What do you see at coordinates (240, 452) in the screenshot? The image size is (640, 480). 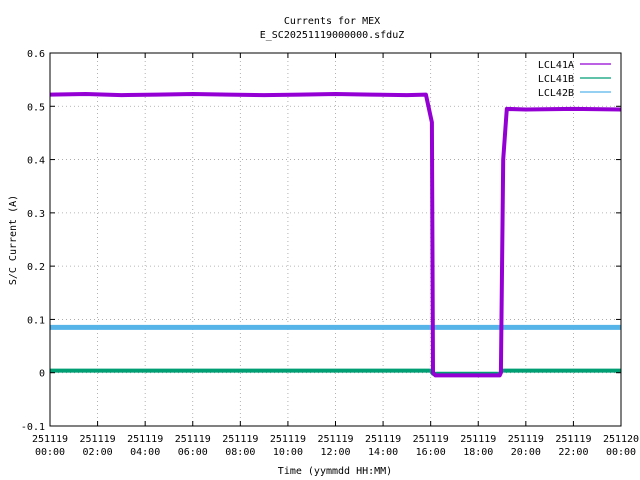 I see `x-tick-label-time: 08:00` at bounding box center [240, 452].